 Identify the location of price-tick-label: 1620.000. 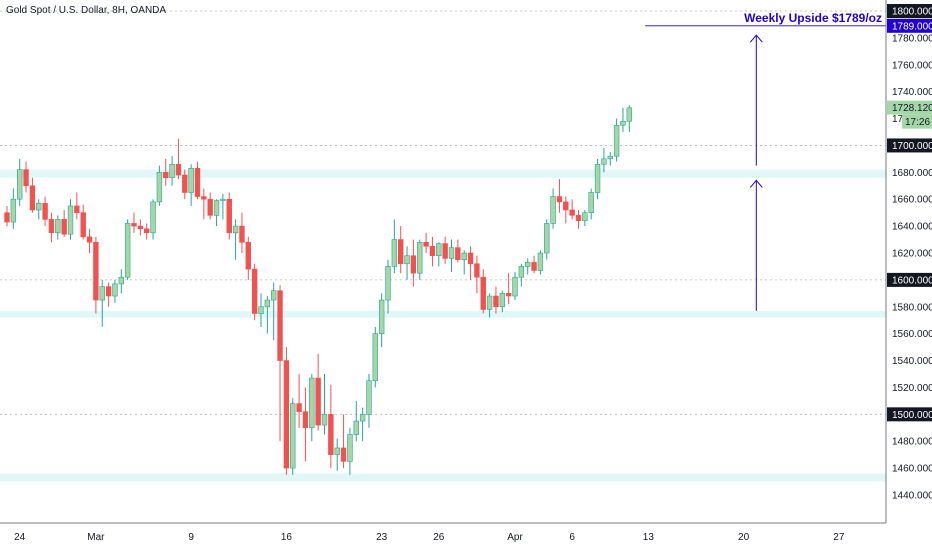
(912, 254).